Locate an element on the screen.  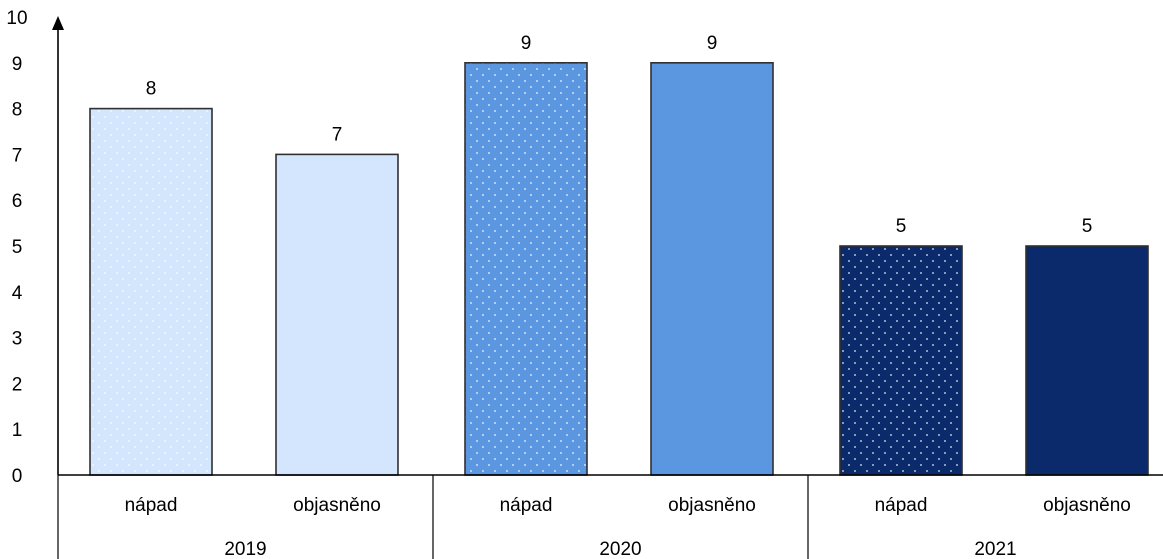
y-tick-label-8: 8 is located at coordinates (17, 110).